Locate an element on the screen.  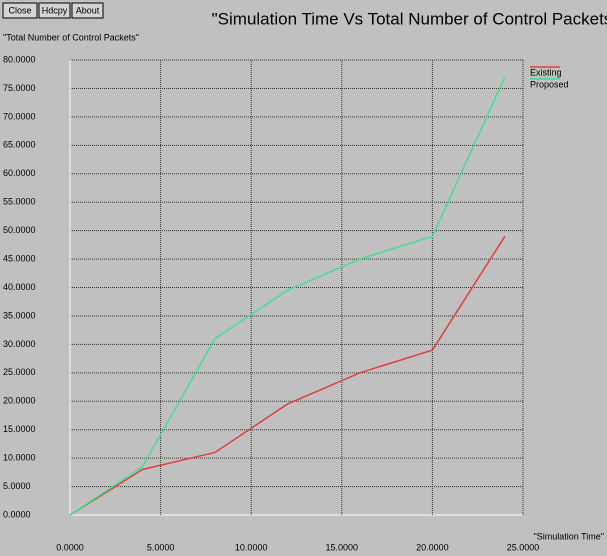
y-tick-label: 10.0000 is located at coordinates (19, 458).